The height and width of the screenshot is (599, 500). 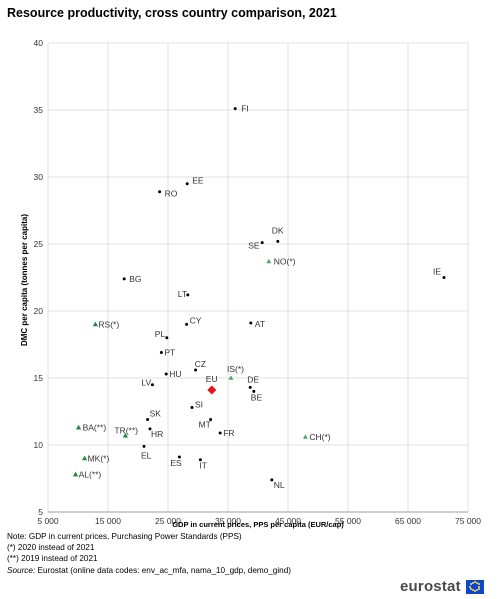 What do you see at coordinates (51, 548) in the screenshot?
I see `note-line: (*) 2020 instead of 2021` at bounding box center [51, 548].